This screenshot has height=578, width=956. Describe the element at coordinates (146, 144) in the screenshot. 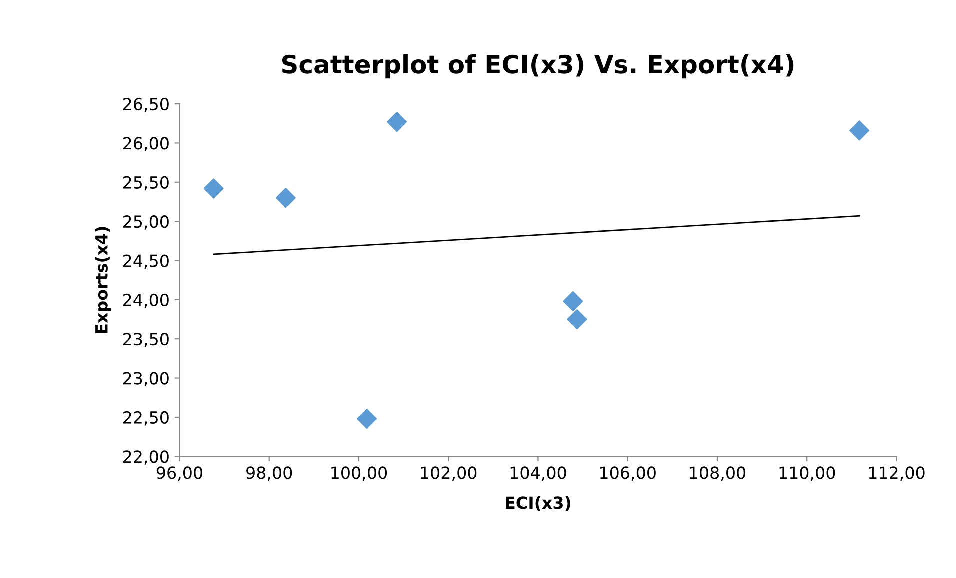

I see `y-tick-label: 26,00` at that location.